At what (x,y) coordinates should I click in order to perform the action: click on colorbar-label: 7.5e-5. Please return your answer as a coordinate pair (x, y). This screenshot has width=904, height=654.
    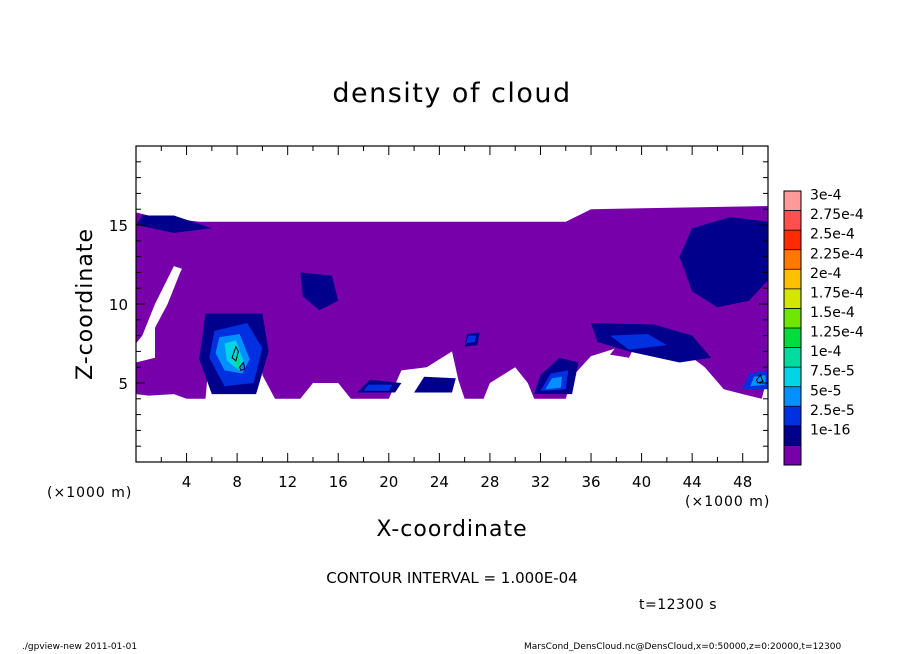
    Looking at the image, I should click on (832, 372).